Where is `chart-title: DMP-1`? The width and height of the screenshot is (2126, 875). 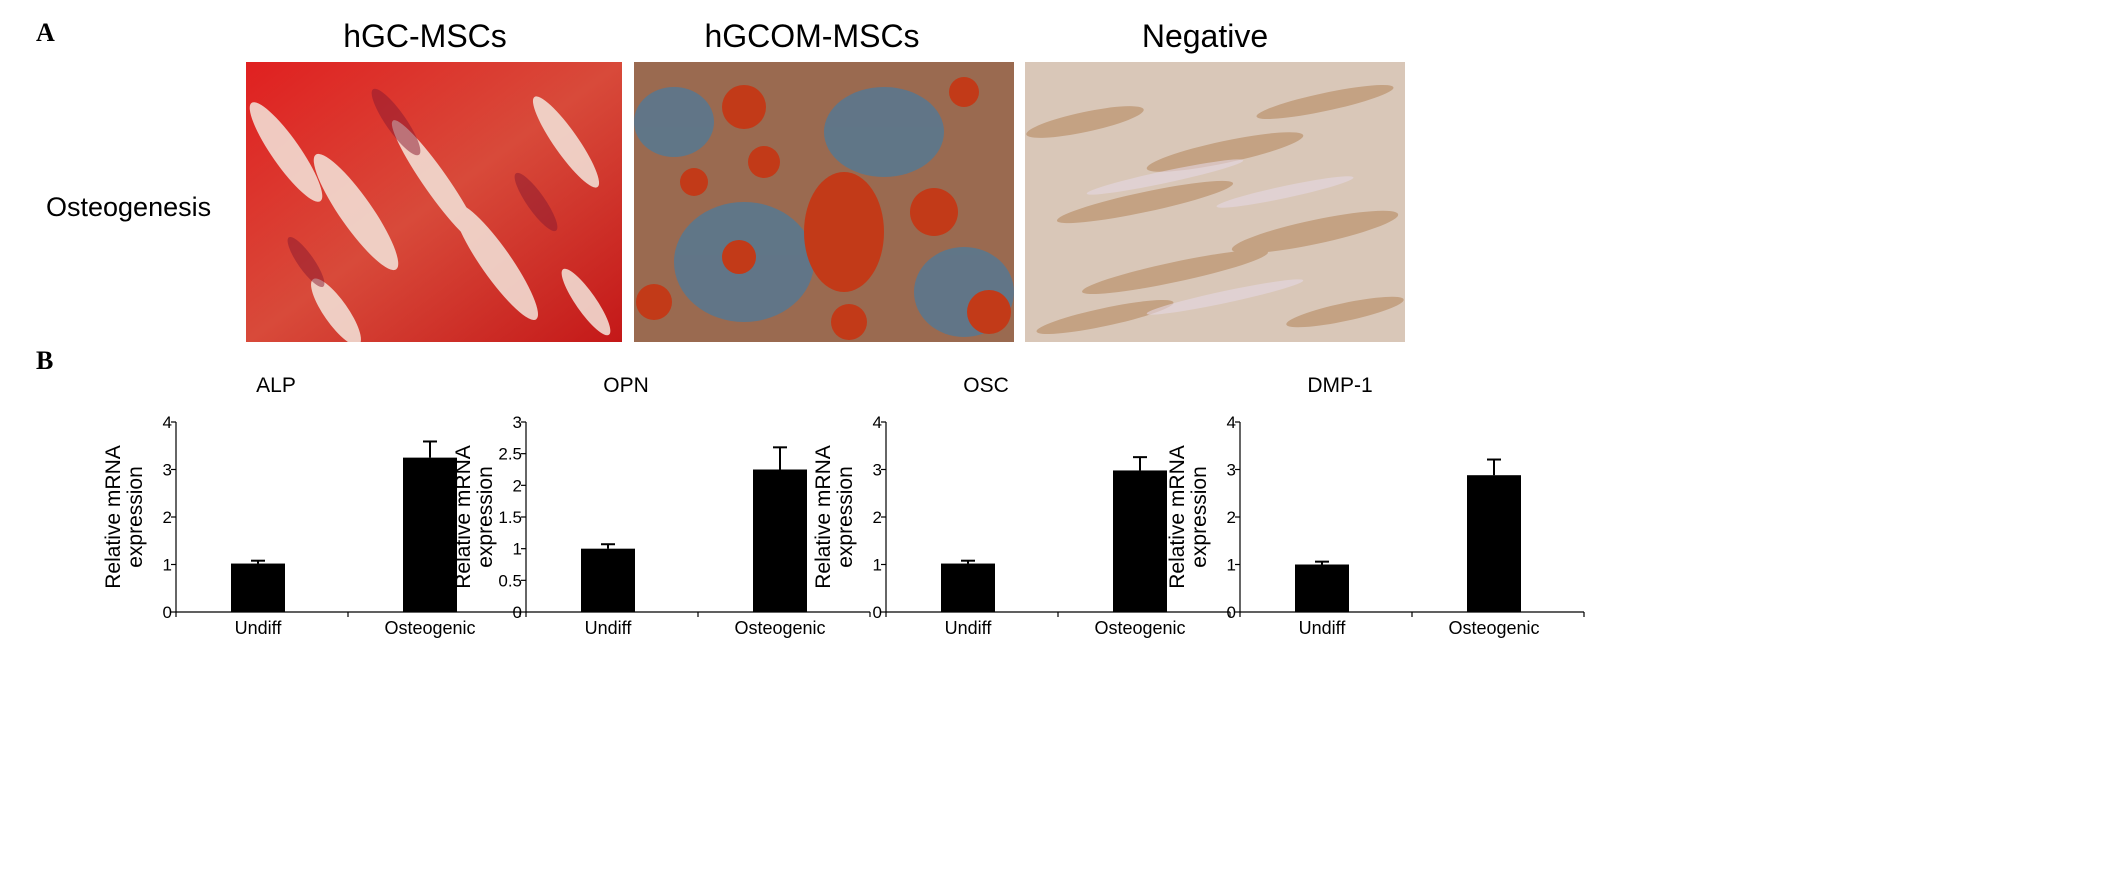
chart-title: DMP-1 is located at coordinates (1339, 385).